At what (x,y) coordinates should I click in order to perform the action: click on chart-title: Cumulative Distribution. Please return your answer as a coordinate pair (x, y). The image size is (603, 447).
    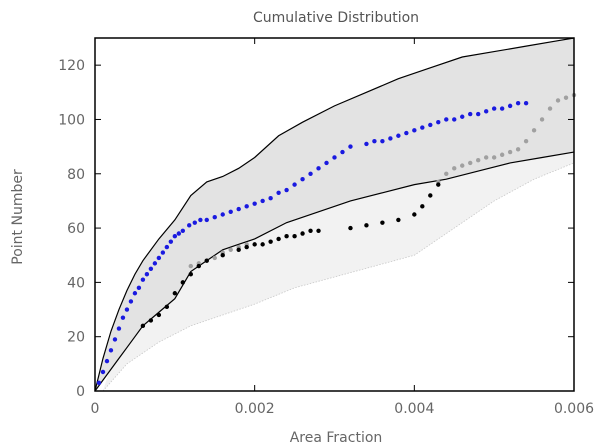
    Looking at the image, I should click on (336, 18).